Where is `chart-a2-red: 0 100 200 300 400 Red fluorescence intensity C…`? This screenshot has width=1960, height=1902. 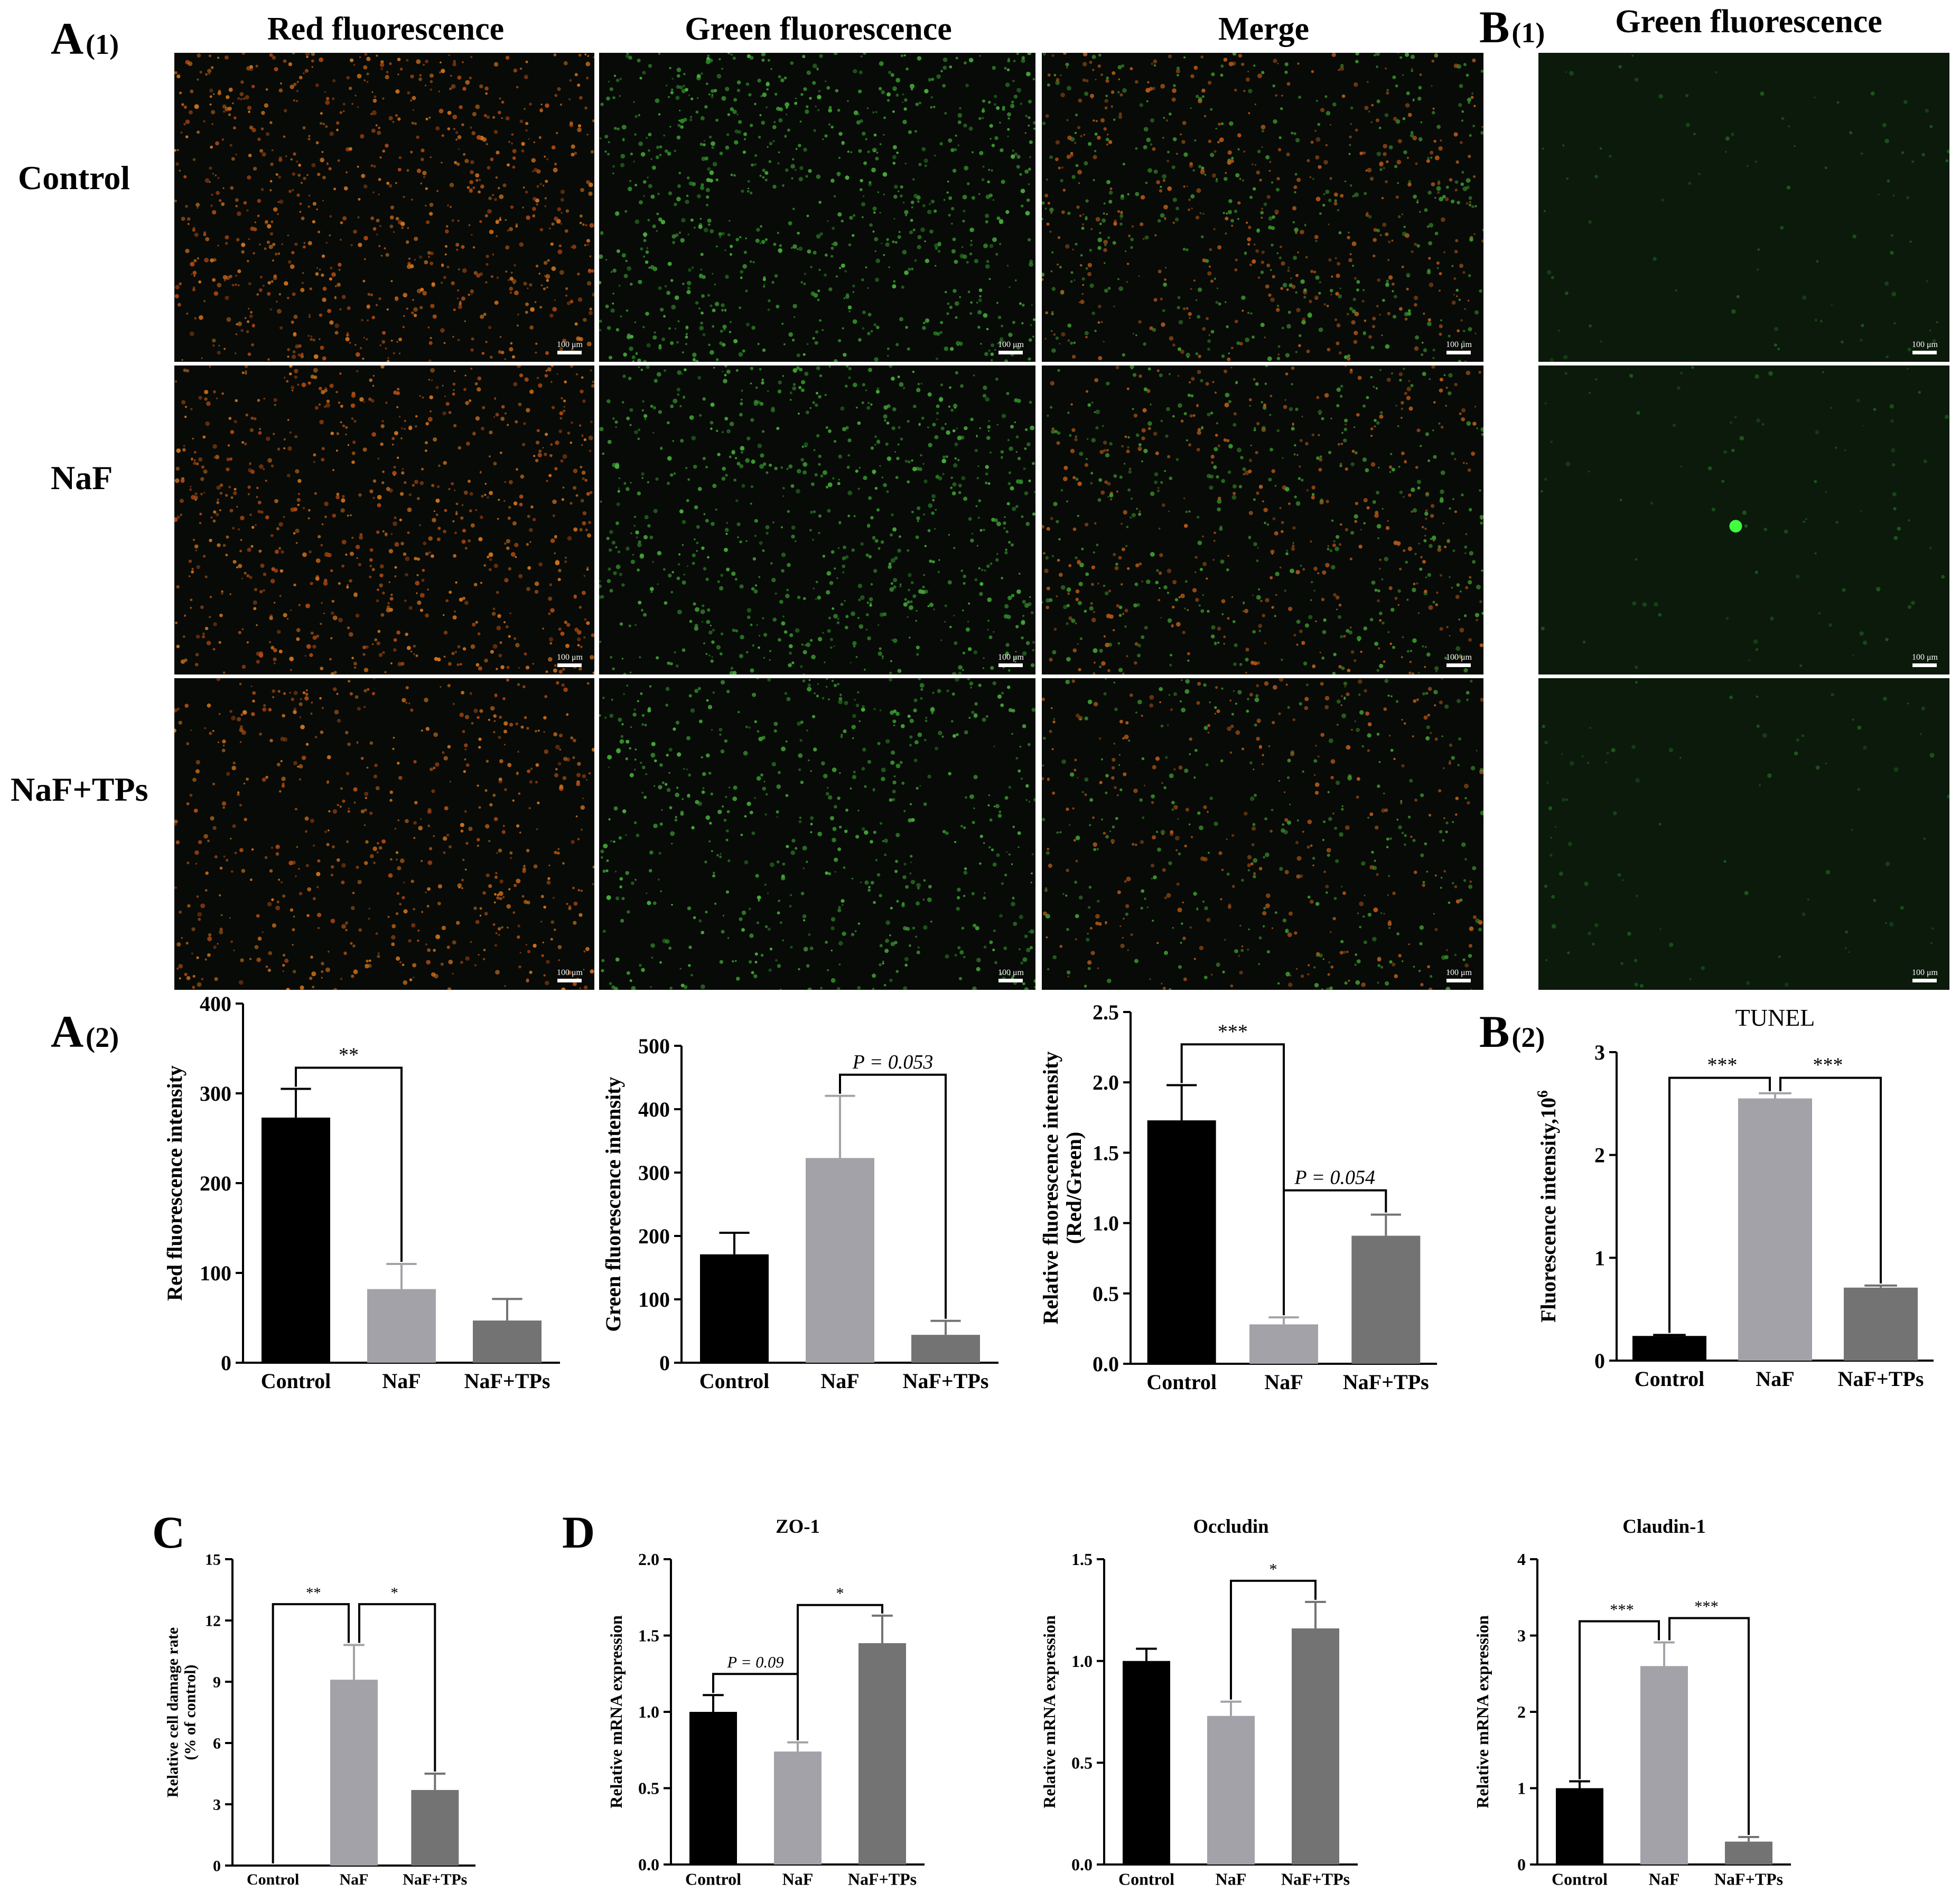 chart-a2-red: 0 100 200 300 400 Red fluorescence intensity C… is located at coordinates (361, 1192).